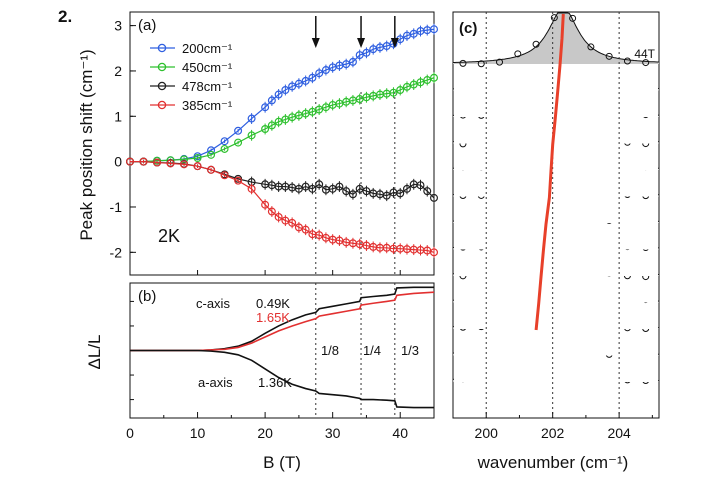  Describe the element at coordinates (116, 207) in the screenshot. I see `y-tick-label: -1` at that location.